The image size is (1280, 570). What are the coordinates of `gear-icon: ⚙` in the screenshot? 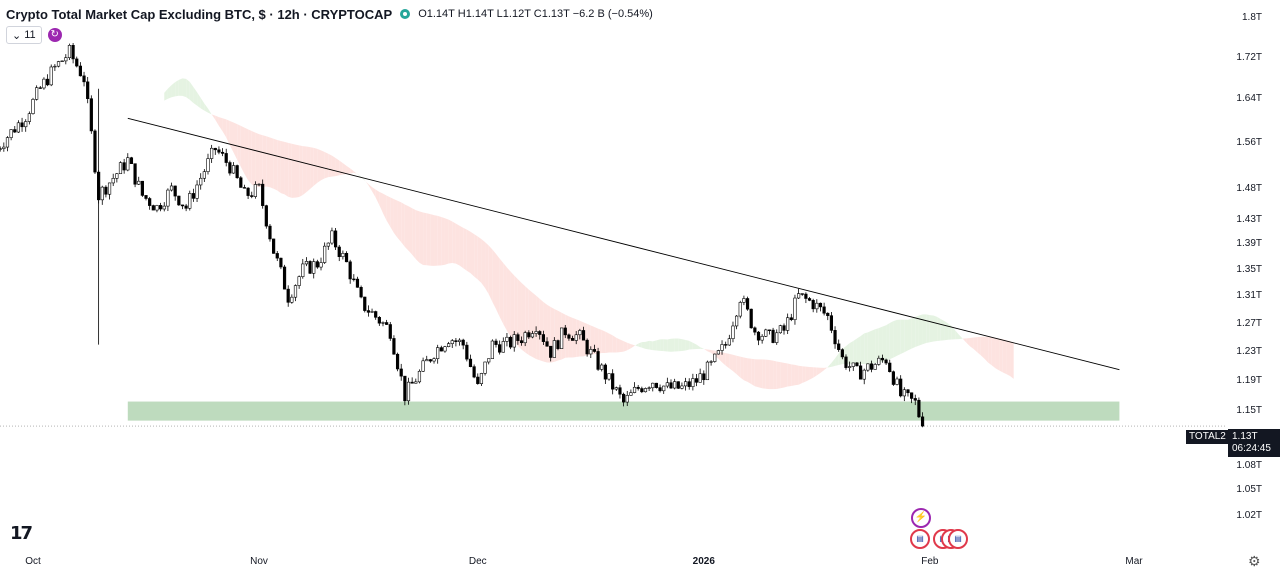 It's located at (1254, 561).